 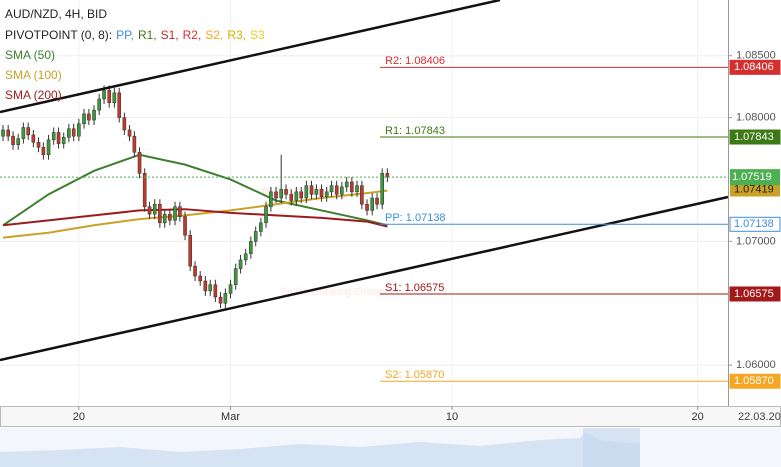 I want to click on legend-entry: SMA (50), so click(x=30, y=55).